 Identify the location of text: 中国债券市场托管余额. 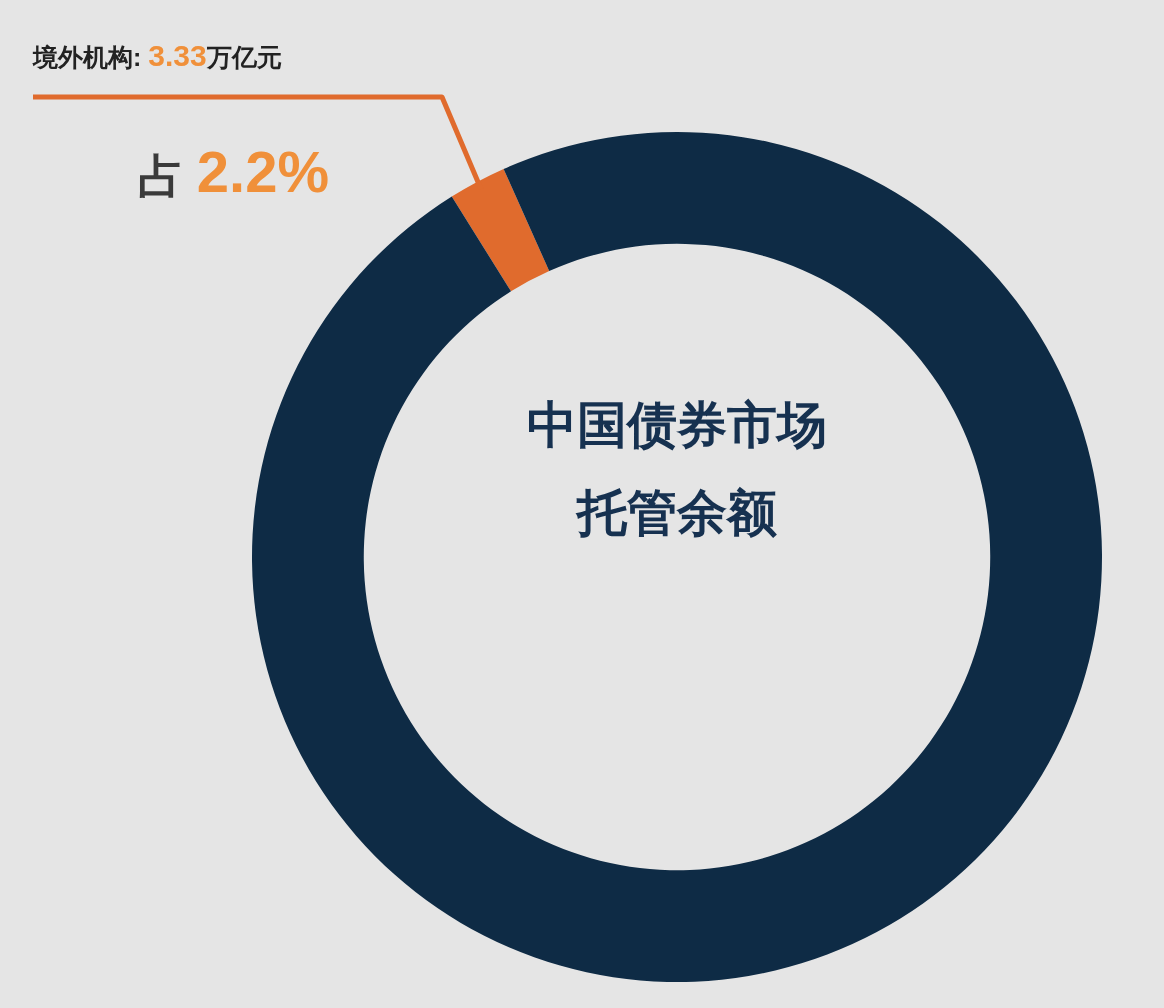
(677, 469).